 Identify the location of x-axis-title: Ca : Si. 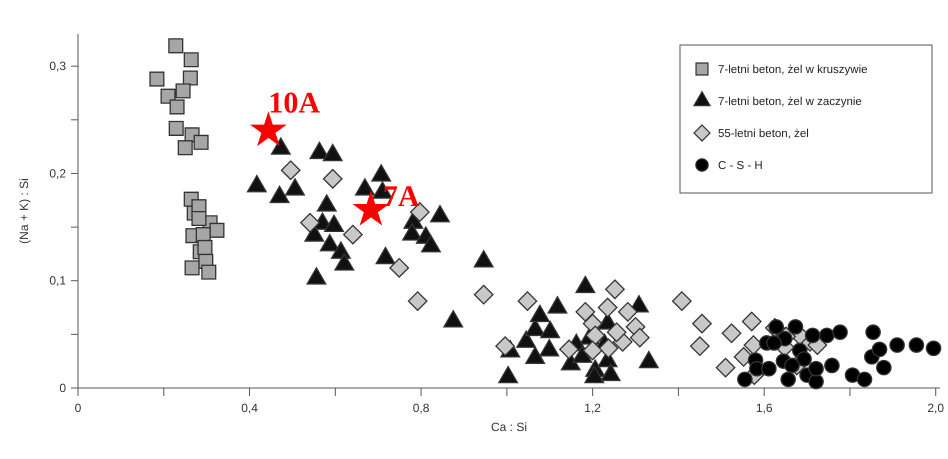
(509, 427).